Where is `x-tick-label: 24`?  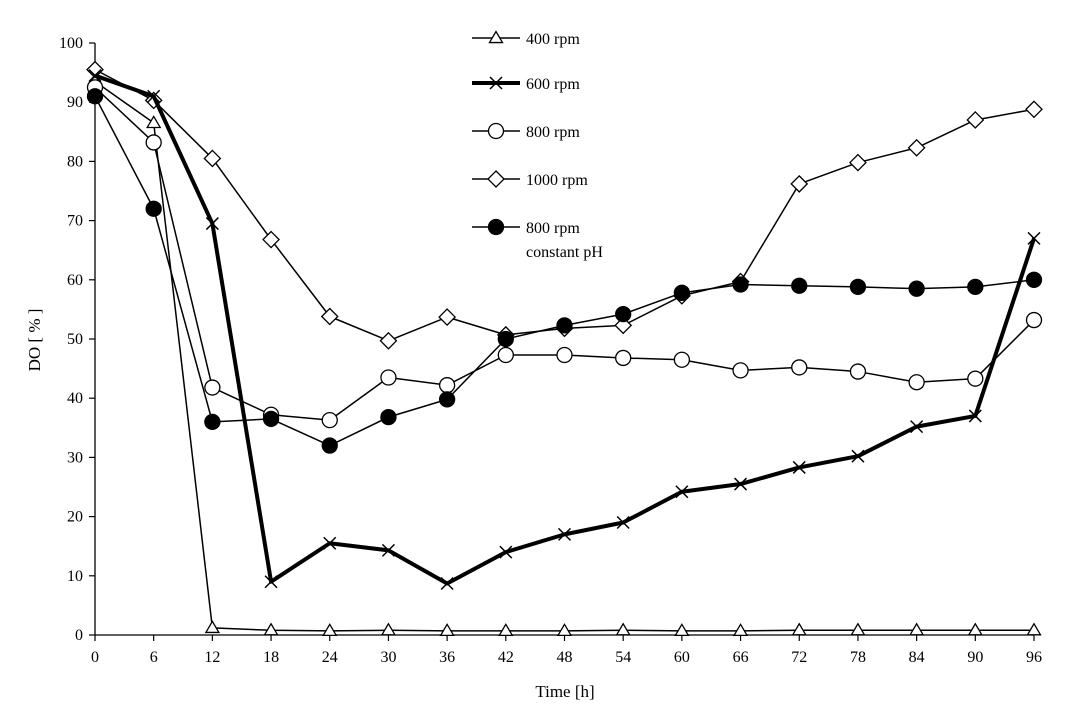
x-tick-label: 24 is located at coordinates (330, 657).